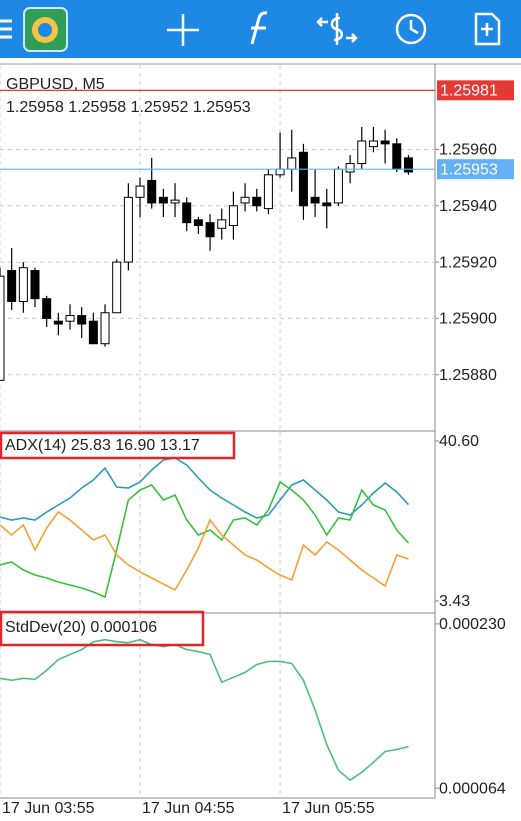 The image size is (521, 821). Describe the element at coordinates (337, 29) in the screenshot. I see `trade-icon` at that location.